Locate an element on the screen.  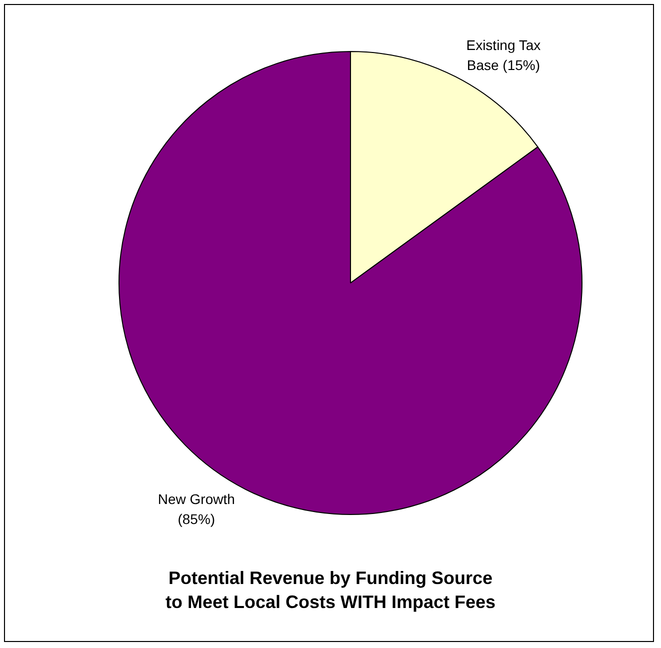
slice-label: Existing Tax Base (15%) is located at coordinates (503, 54).